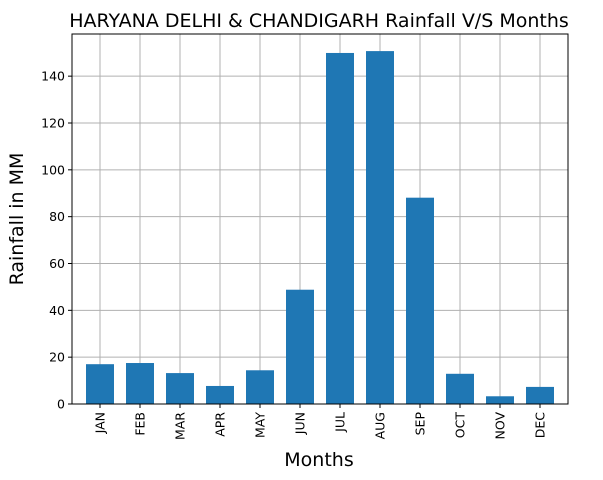  I want to click on y-tick-label: 100, so click(53, 169).